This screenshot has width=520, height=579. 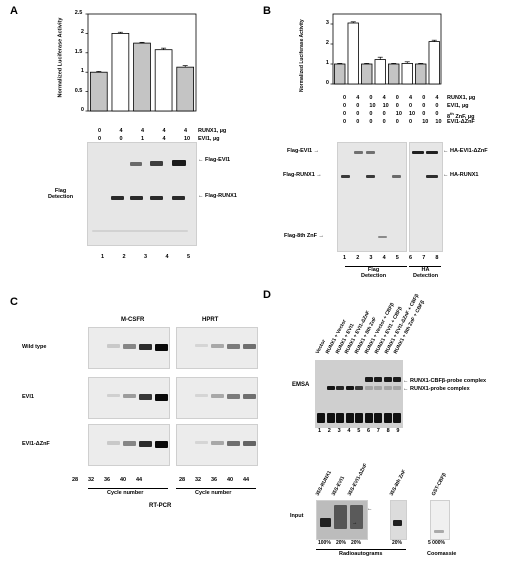 What do you see at coordinates (345, 258) in the screenshot?
I see `lane-number: 1` at bounding box center [345, 258].